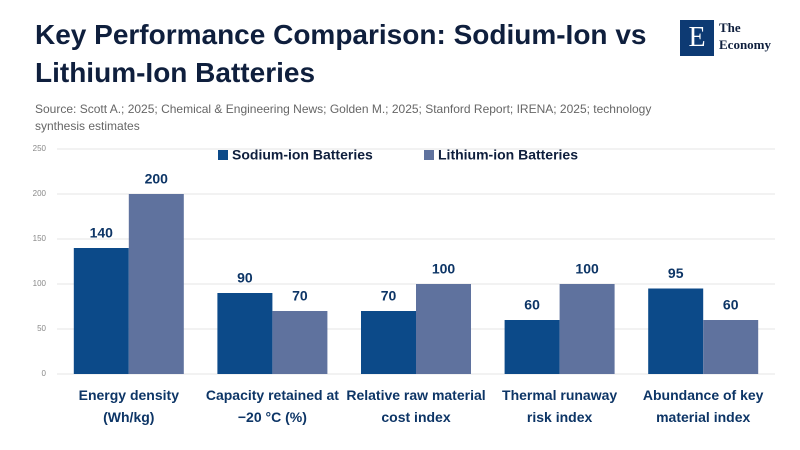 This screenshot has width=800, height=450. Describe the element at coordinates (40, 193) in the screenshot. I see `y-tick-label: 200` at that location.